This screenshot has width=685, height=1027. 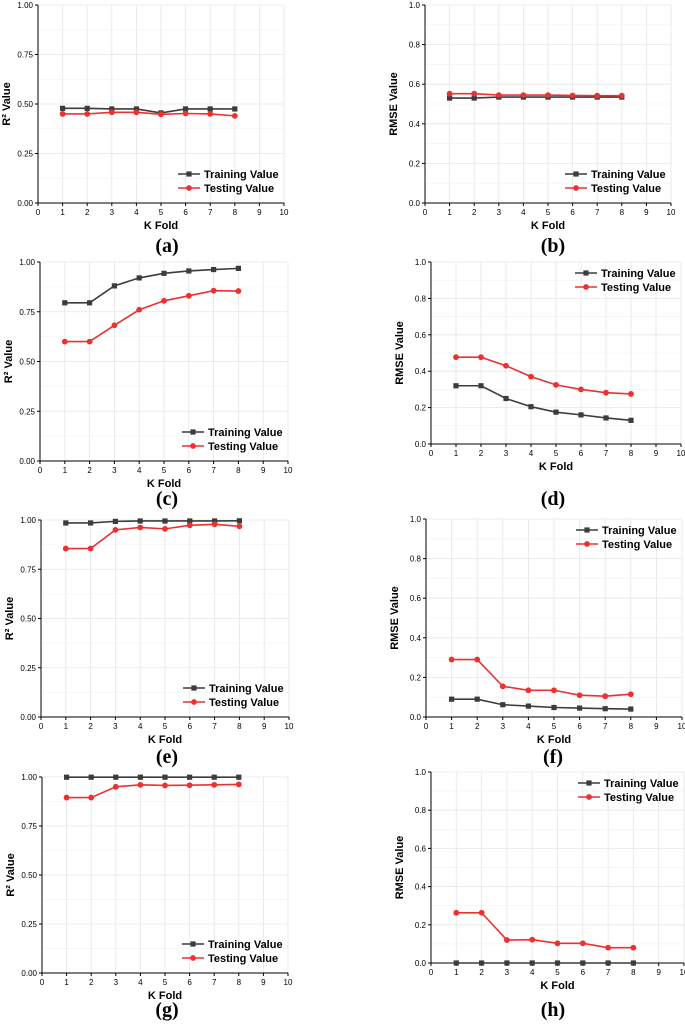 I want to click on y-tick-label: 0.25, so click(x=27, y=411).